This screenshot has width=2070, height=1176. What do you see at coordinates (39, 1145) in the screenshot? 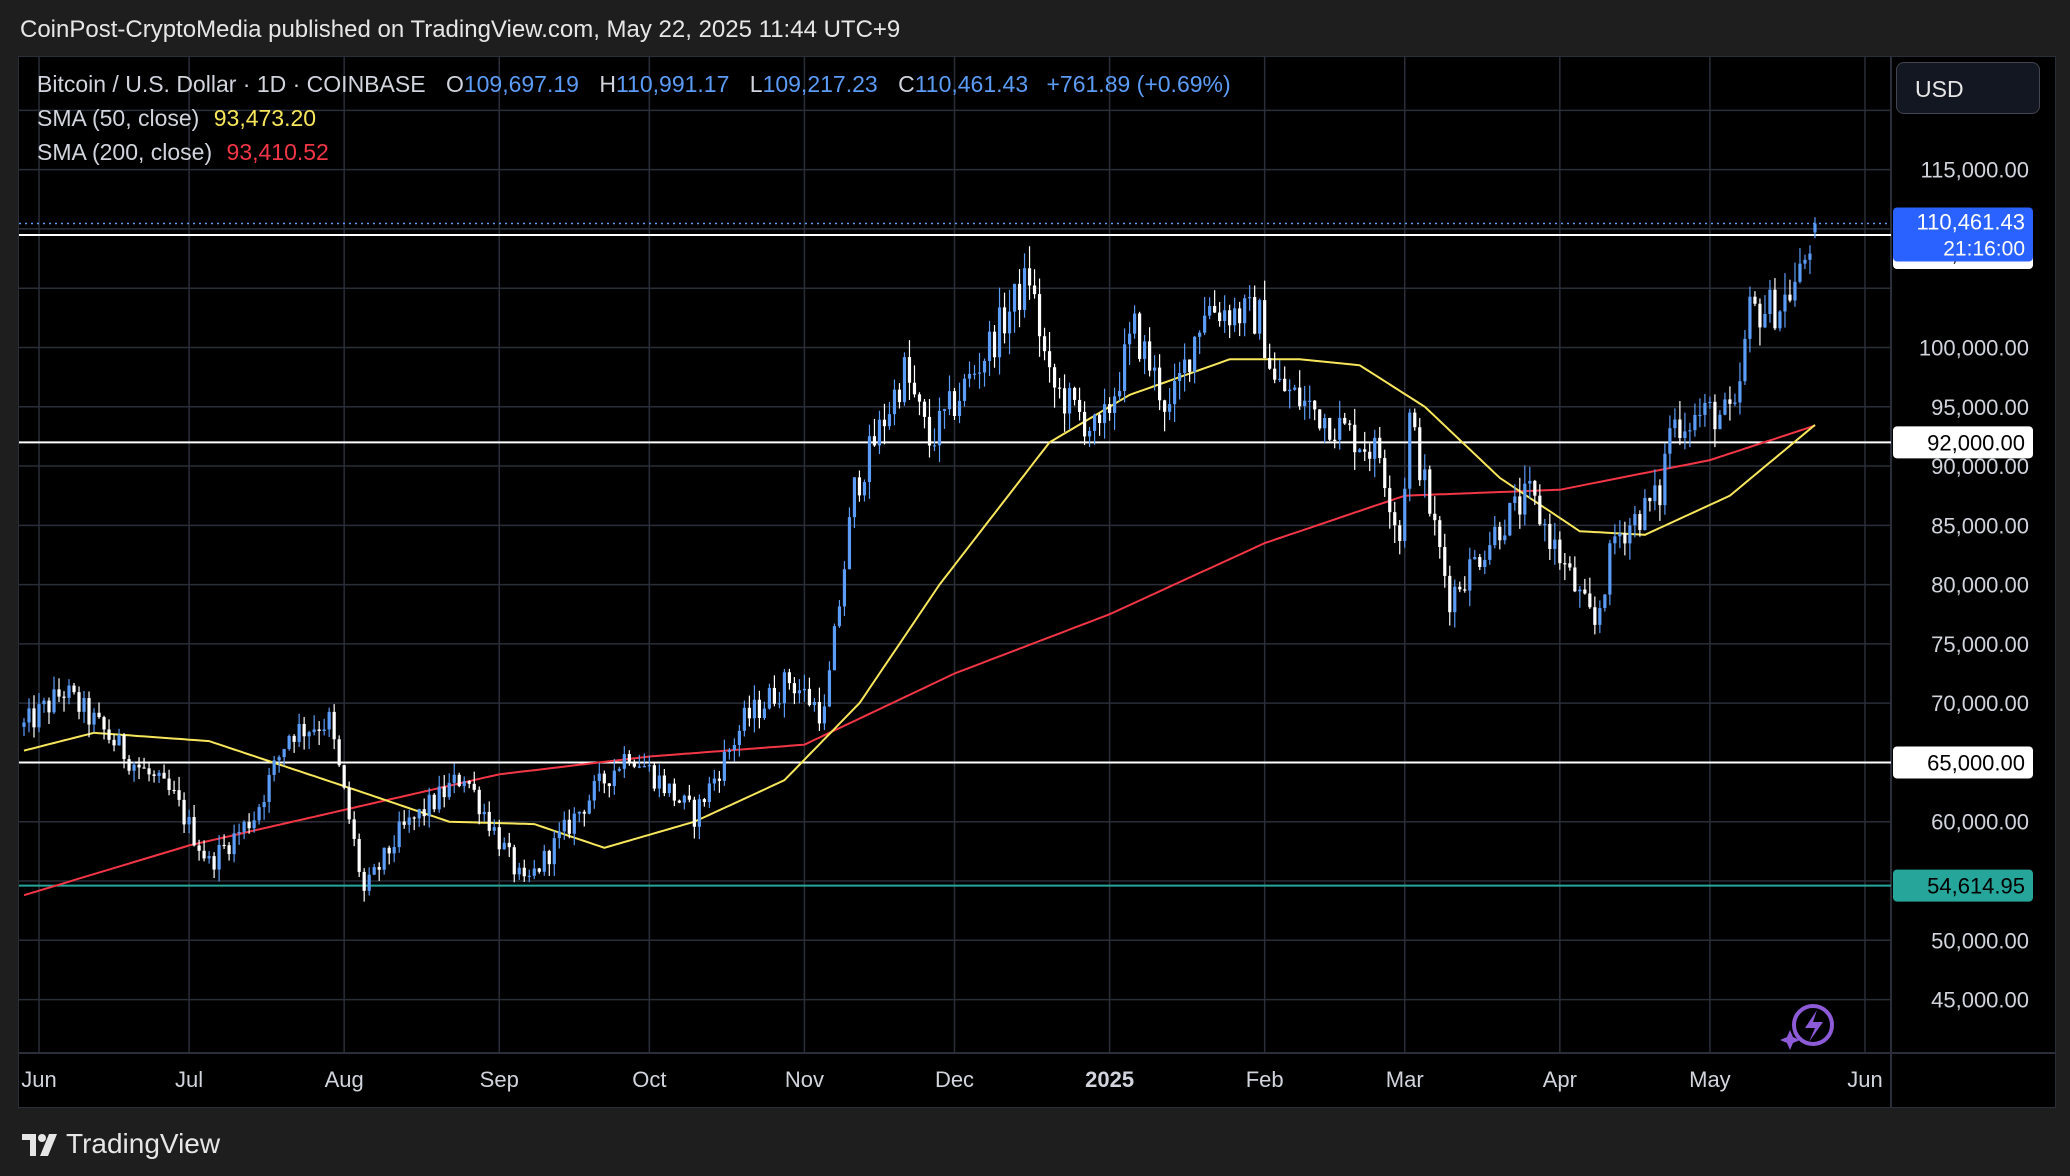
I see `tradingview-logo-icon` at bounding box center [39, 1145].